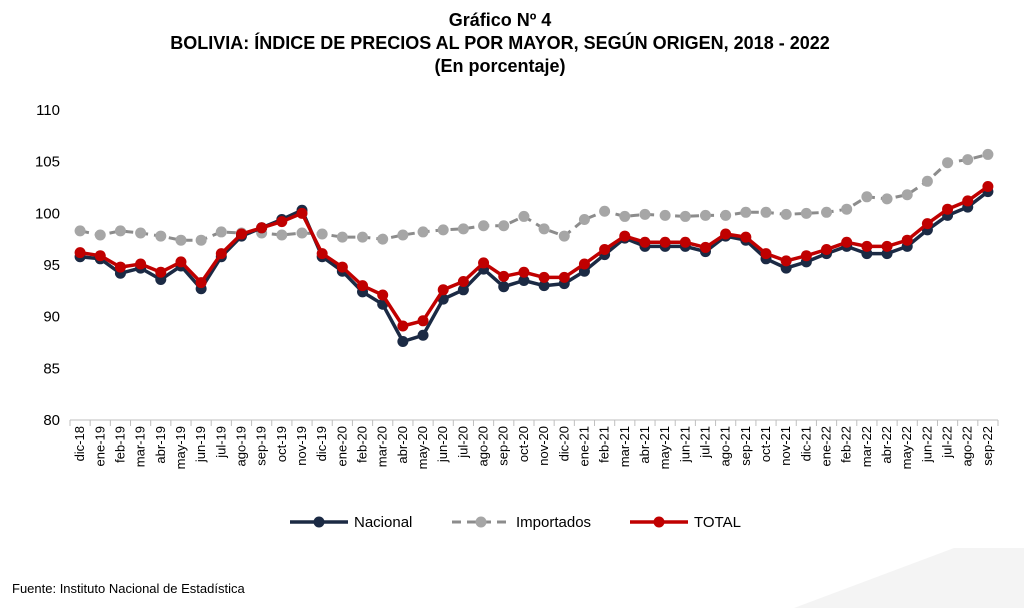 This screenshot has height=608, width=1024. Describe the element at coordinates (583, 446) in the screenshot. I see `x-tick-label: ene-21` at that location.